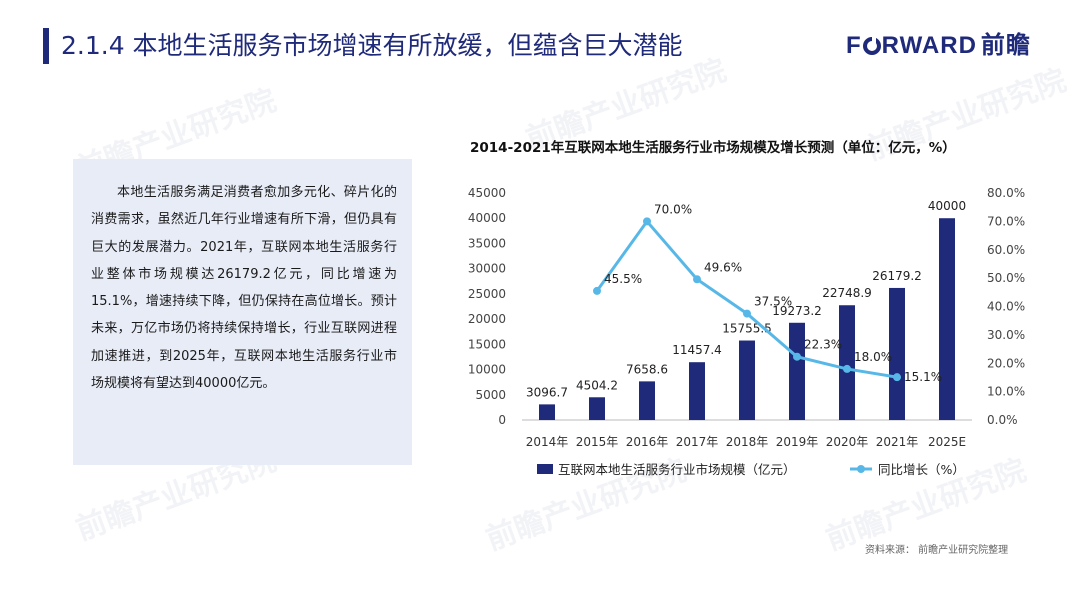 The height and width of the screenshot is (595, 1080). I want to click on page-title: 2.1.4 本地生活服务市场增速有所放缓，但蕴含巨大潜能, so click(372, 45).